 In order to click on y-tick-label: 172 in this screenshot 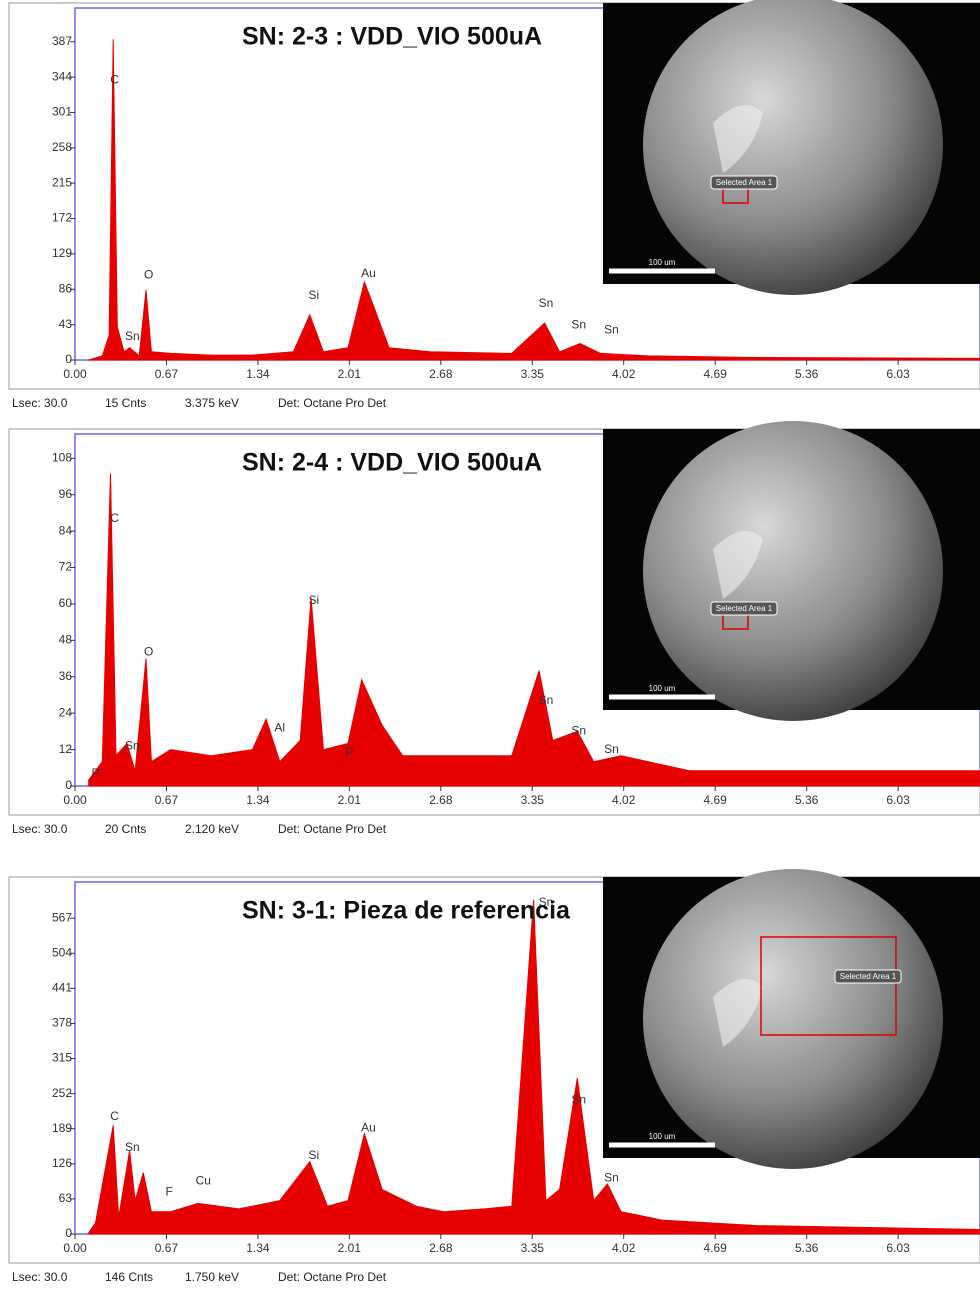, I will do `click(62, 218)`.